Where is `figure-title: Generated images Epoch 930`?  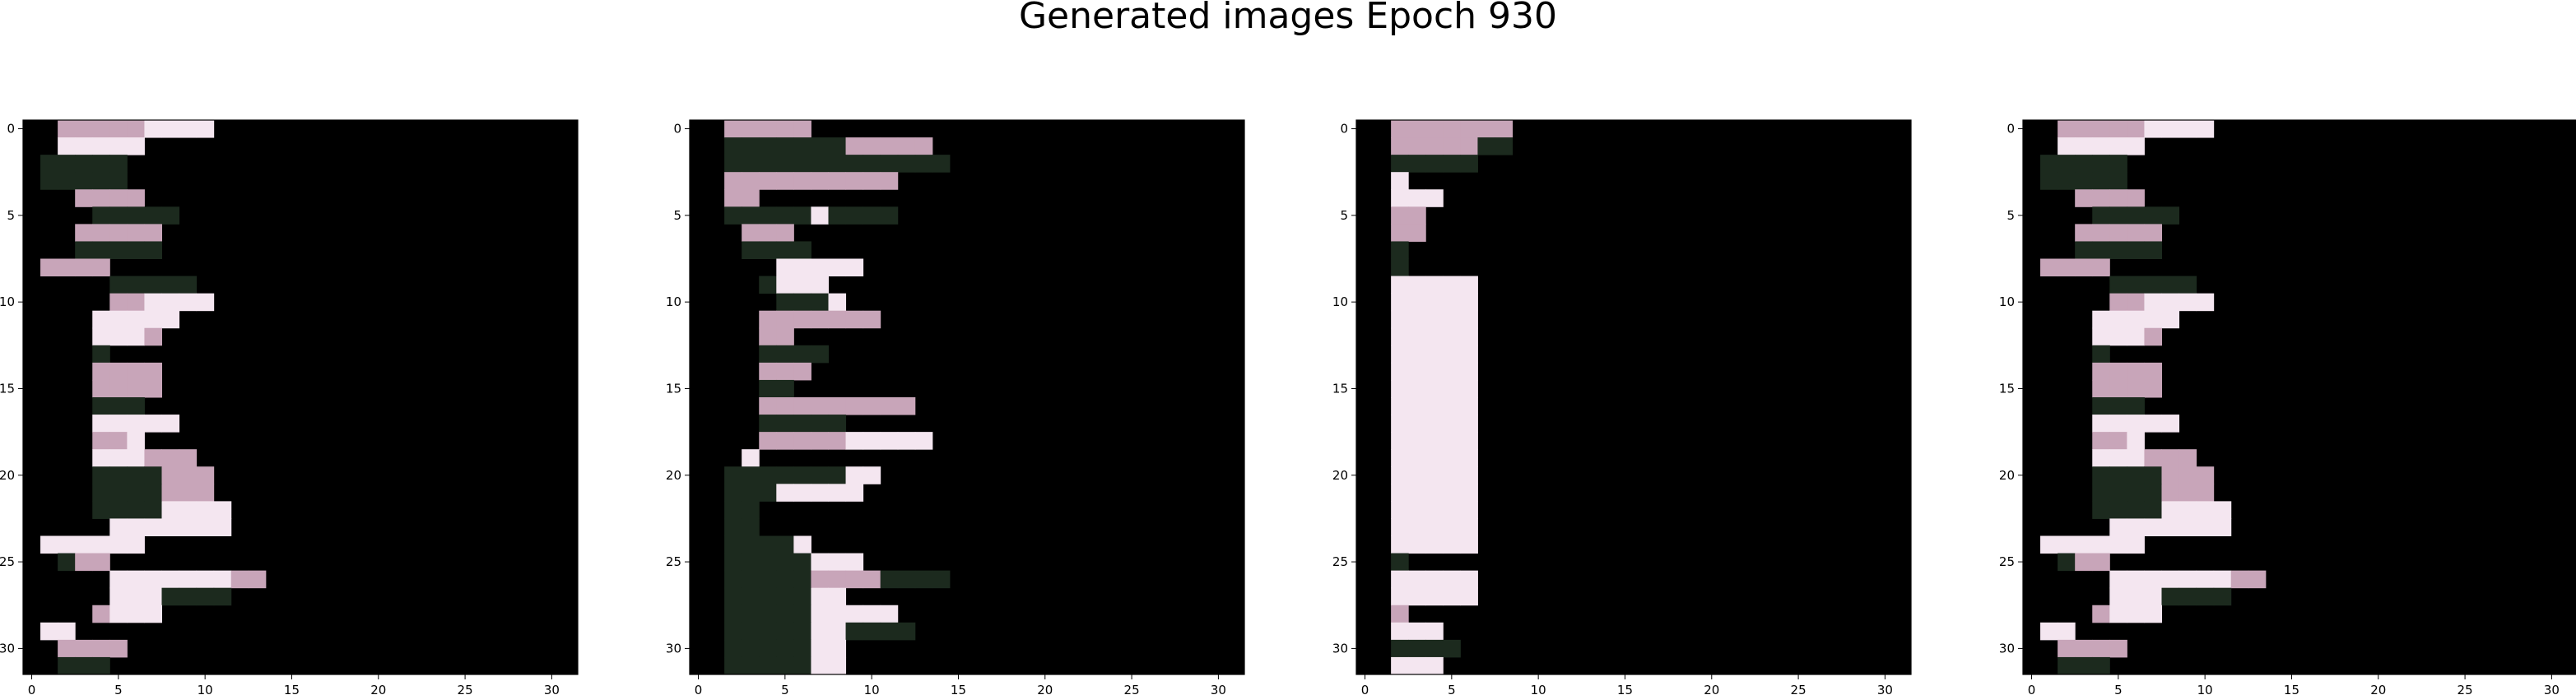 figure-title: Generated images Epoch 930 is located at coordinates (1288, 18).